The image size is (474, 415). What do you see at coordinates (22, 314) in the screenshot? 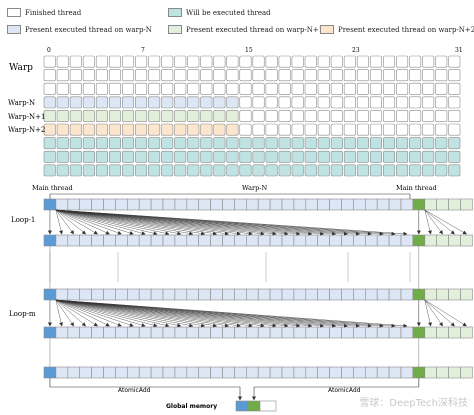
I see `loop-m-label: Loop-m` at bounding box center [22, 314].